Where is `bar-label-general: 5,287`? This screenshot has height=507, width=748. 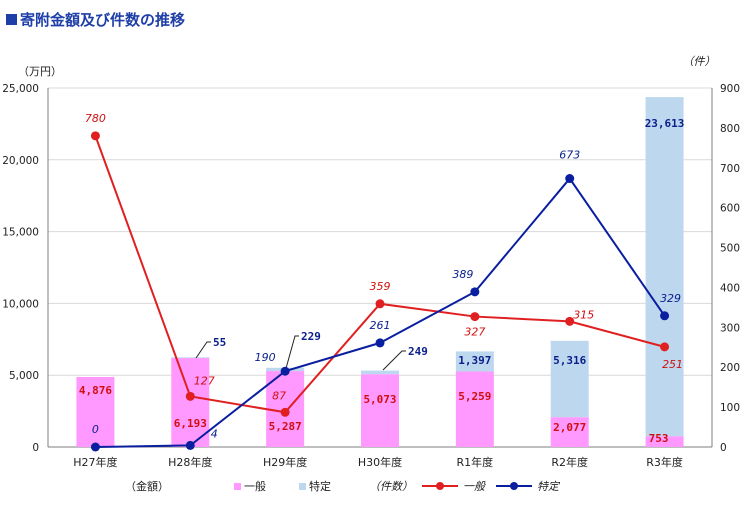
bar-label-general: 5,287 is located at coordinates (285, 426).